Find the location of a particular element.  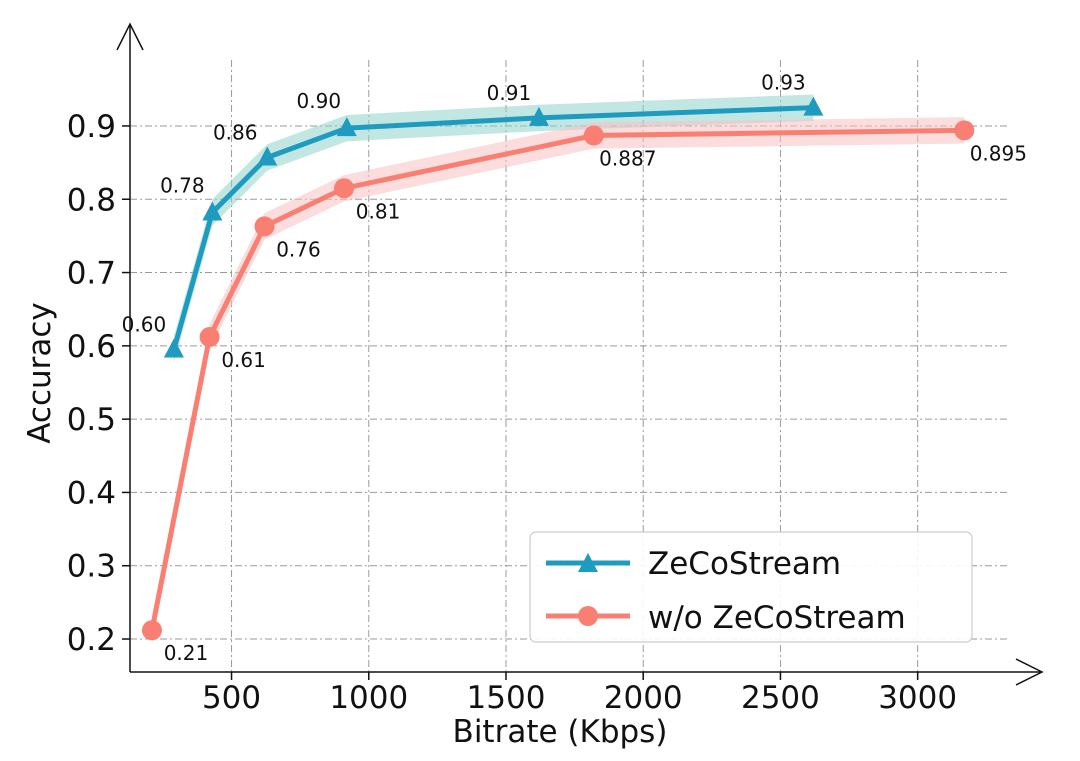

x-tick-label: 1500 is located at coordinates (506, 698).